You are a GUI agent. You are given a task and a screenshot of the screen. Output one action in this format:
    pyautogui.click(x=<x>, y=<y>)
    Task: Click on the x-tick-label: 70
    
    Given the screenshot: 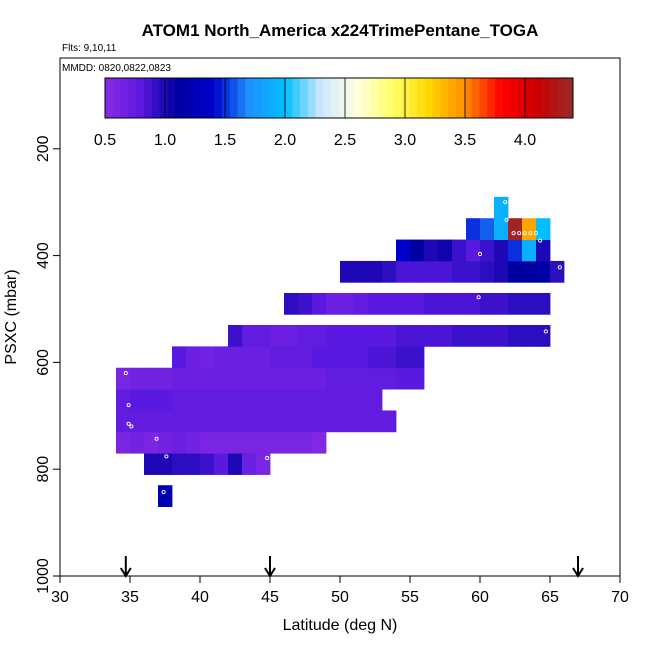 What is the action you would take?
    pyautogui.click(x=620, y=597)
    